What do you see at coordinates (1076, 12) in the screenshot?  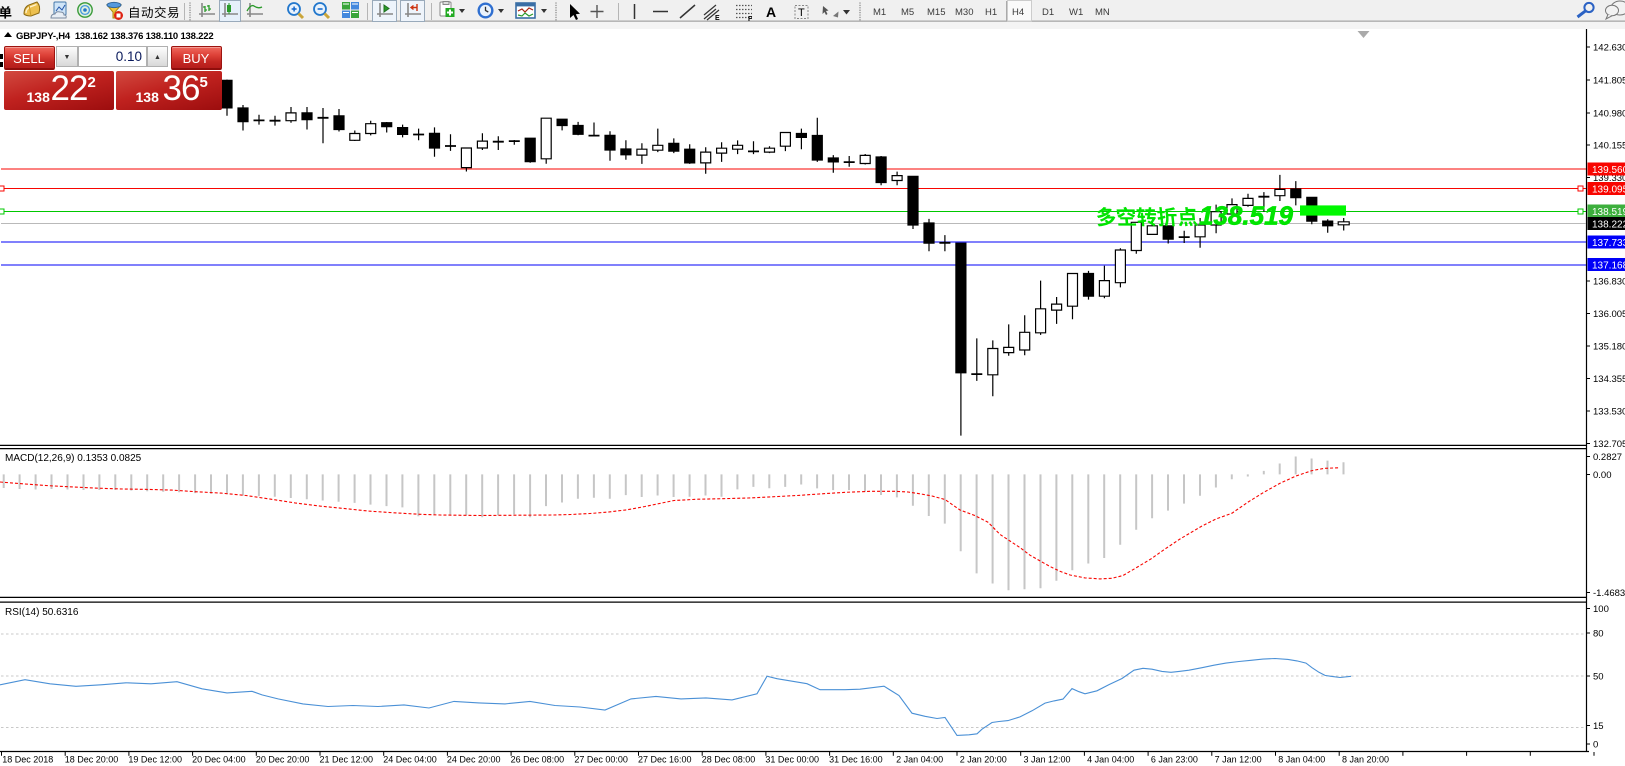 I see `svg-text: W1` at bounding box center [1076, 12].